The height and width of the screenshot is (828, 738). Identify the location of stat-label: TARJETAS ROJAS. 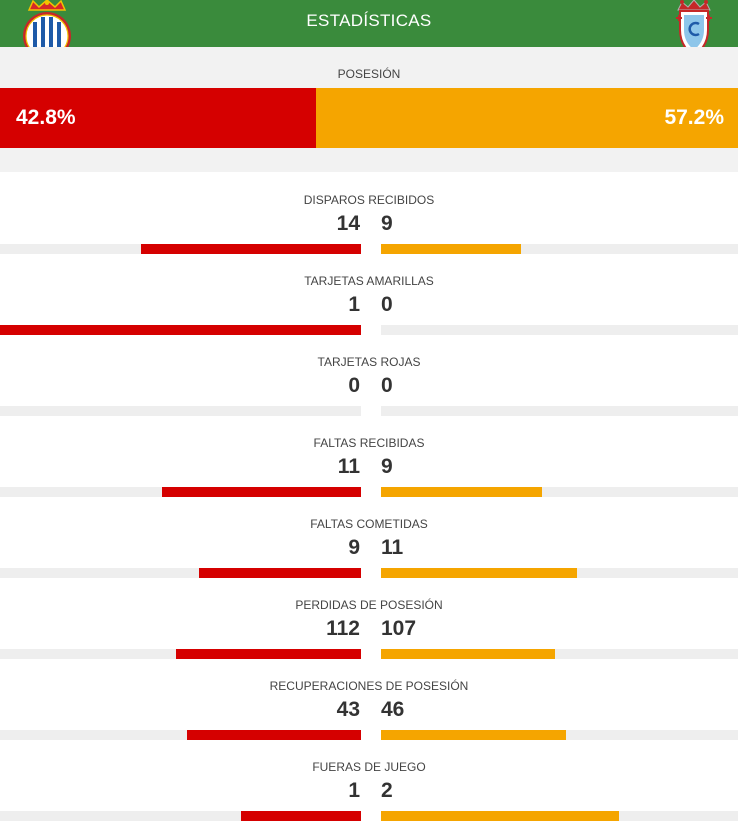
(369, 362).